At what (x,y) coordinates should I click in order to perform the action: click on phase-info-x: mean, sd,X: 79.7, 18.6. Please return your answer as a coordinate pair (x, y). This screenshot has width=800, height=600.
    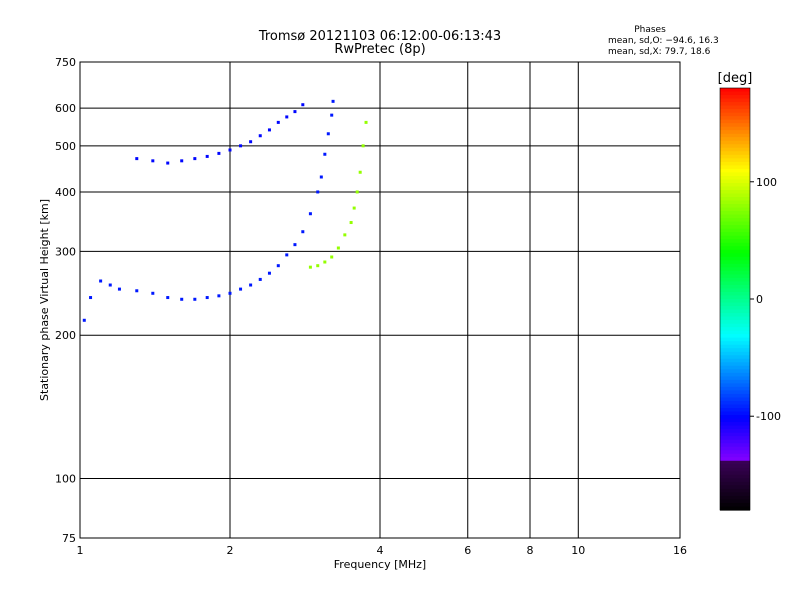
    Looking at the image, I should click on (659, 52).